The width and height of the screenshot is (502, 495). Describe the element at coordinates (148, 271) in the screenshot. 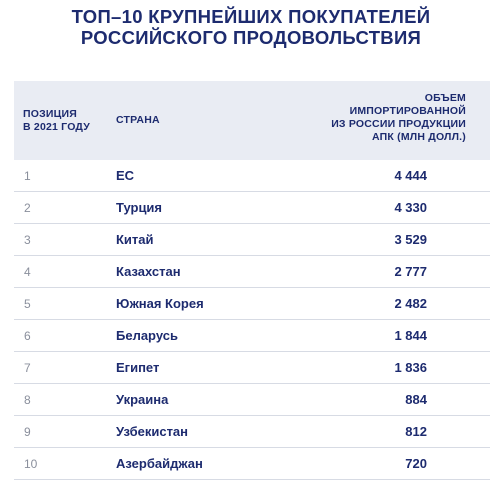

I see `row-country: Казахстан` at that location.